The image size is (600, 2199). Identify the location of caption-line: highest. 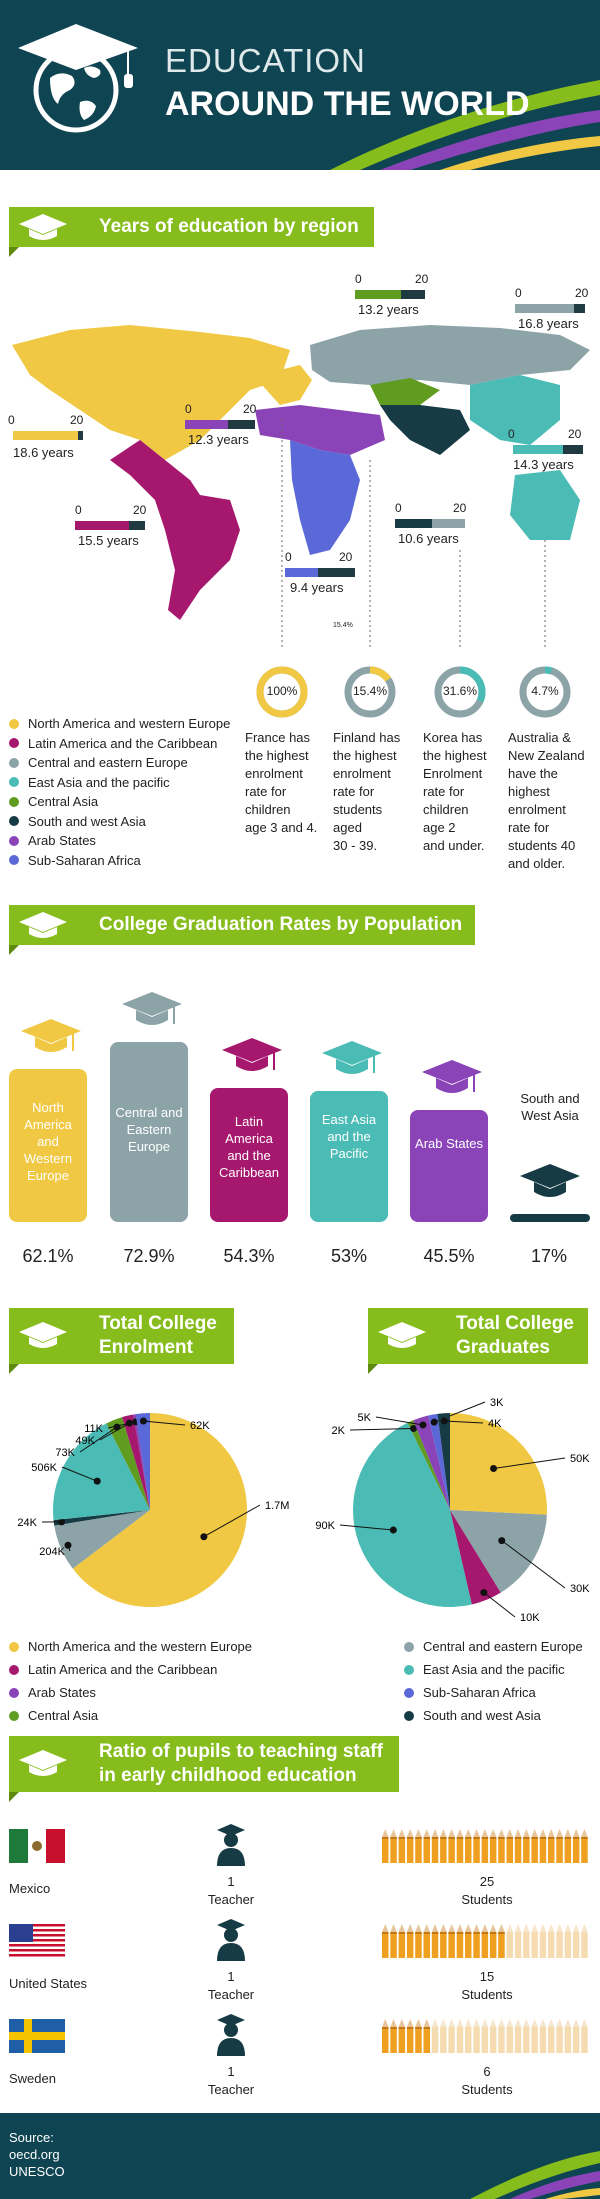
(529, 791).